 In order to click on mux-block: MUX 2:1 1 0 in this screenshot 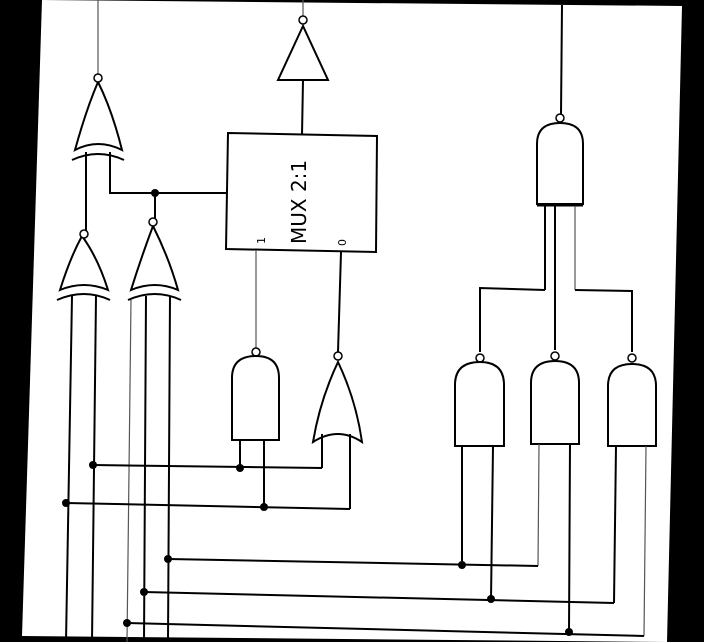, I will do `click(301, 192)`.